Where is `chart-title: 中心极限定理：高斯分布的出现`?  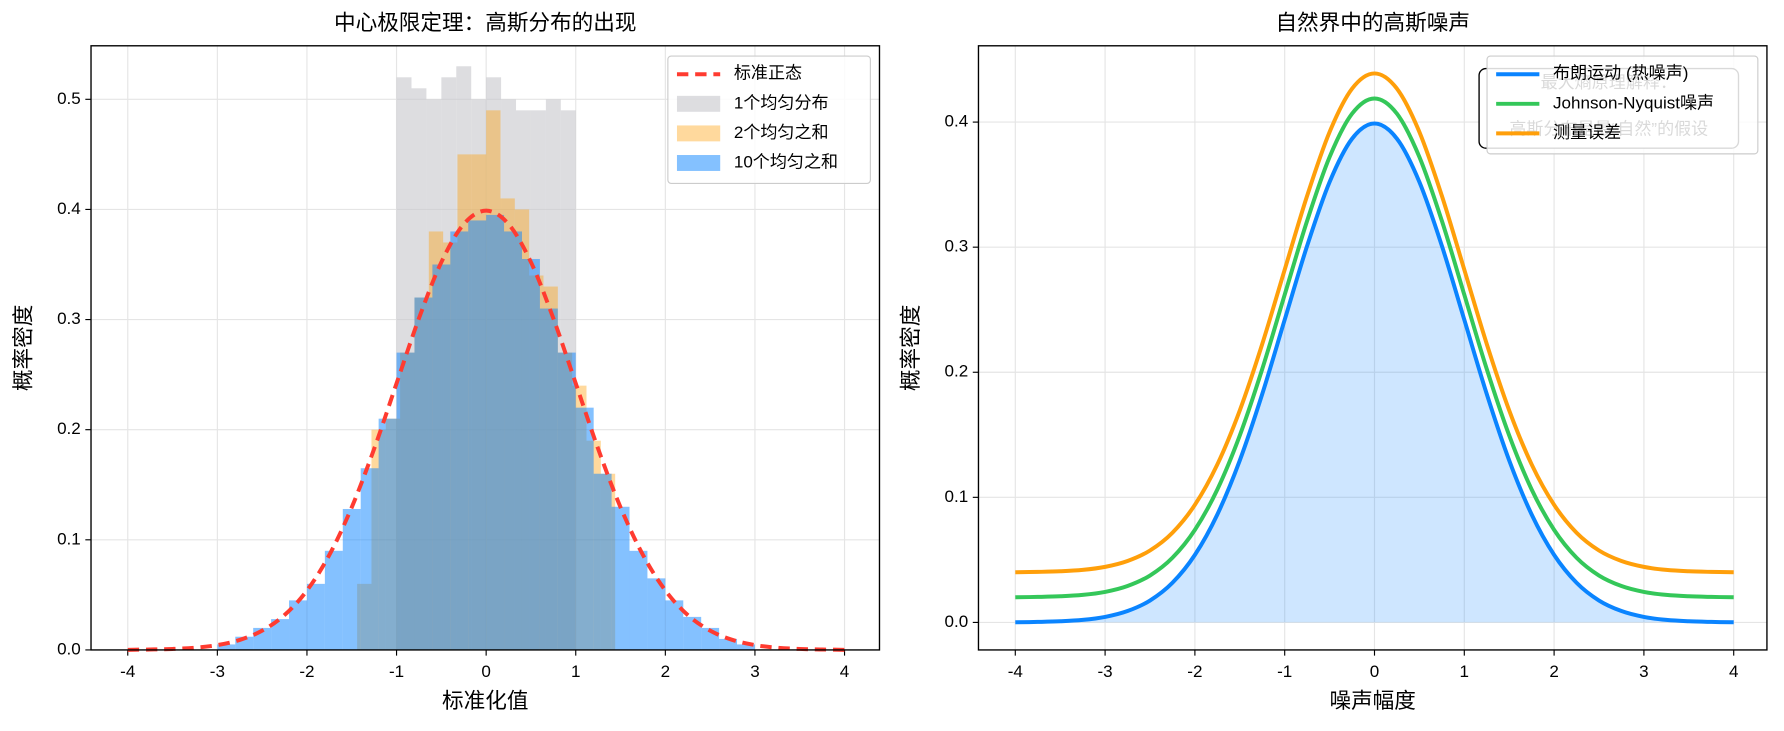
chart-title: 中心极限定理：高斯分布的出现 is located at coordinates (485, 22).